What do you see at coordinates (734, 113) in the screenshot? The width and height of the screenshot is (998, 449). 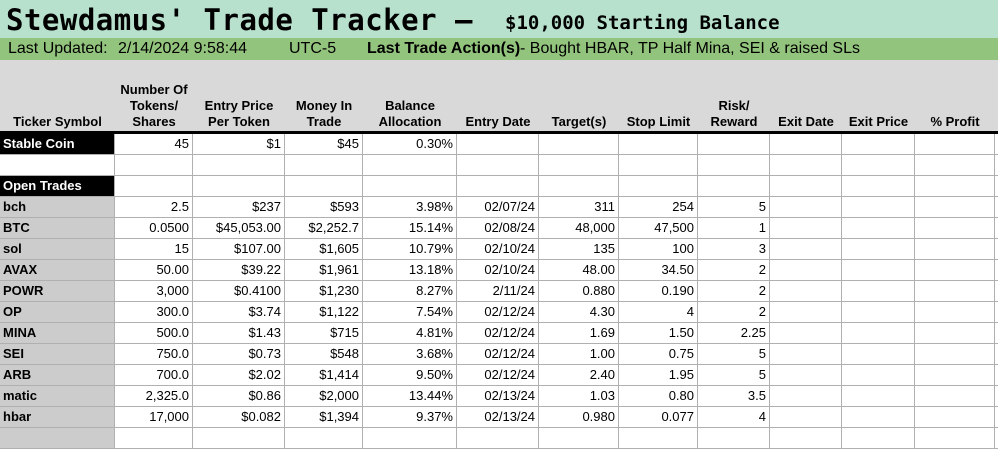 I see `col-risk-reward: Risk/ Reward` at bounding box center [734, 113].